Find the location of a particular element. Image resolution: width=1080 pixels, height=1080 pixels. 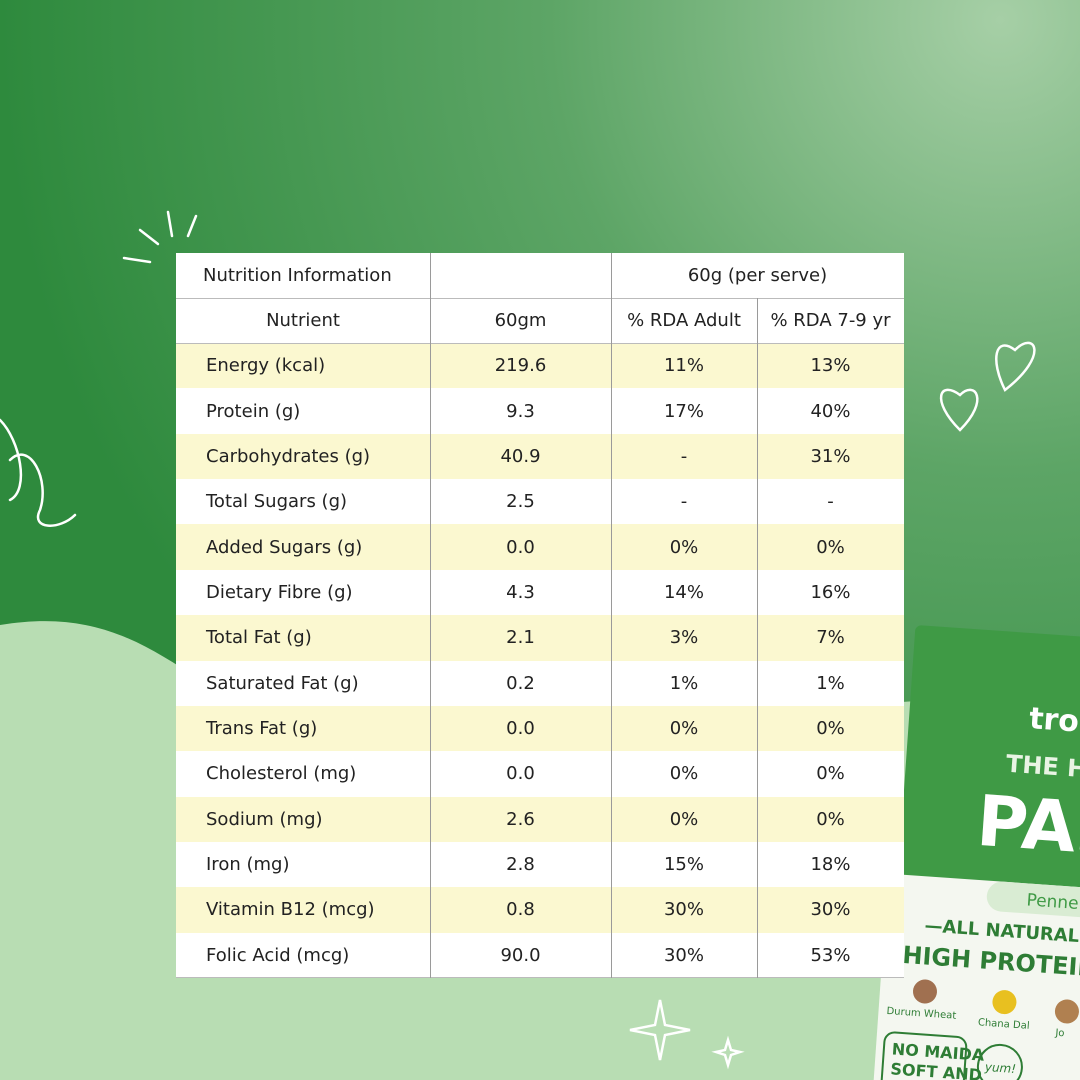

ingredient: Chana Dal is located at coordinates (1004, 1024).